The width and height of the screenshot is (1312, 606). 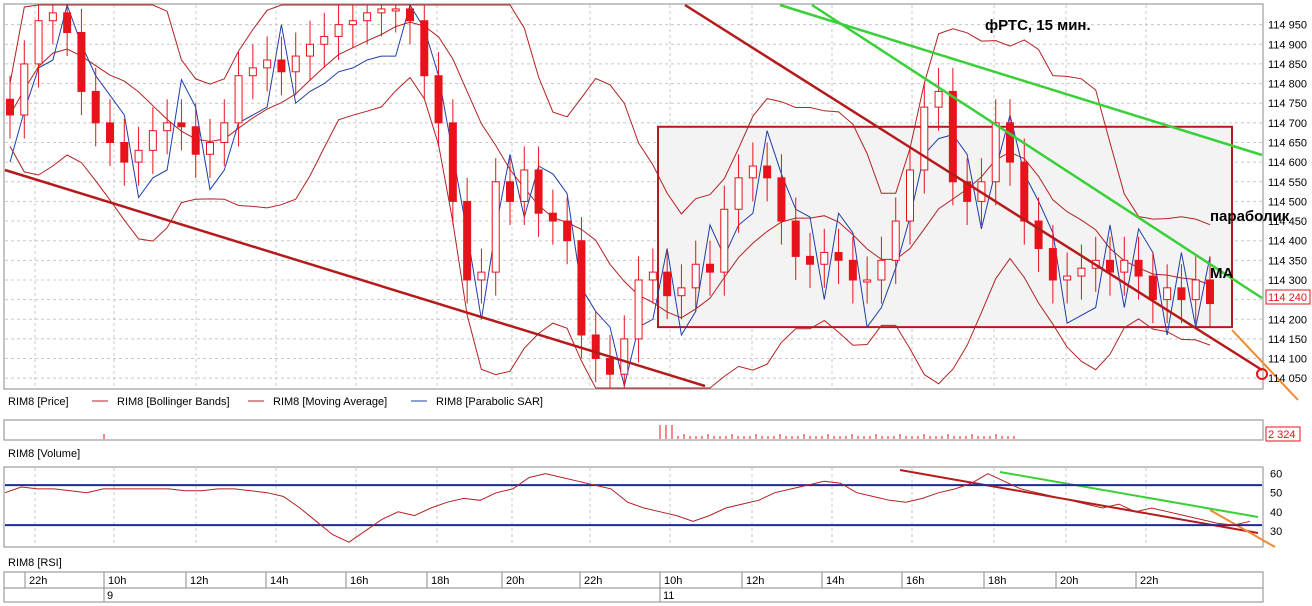 I want to click on target-marker, so click(x=1262, y=374).